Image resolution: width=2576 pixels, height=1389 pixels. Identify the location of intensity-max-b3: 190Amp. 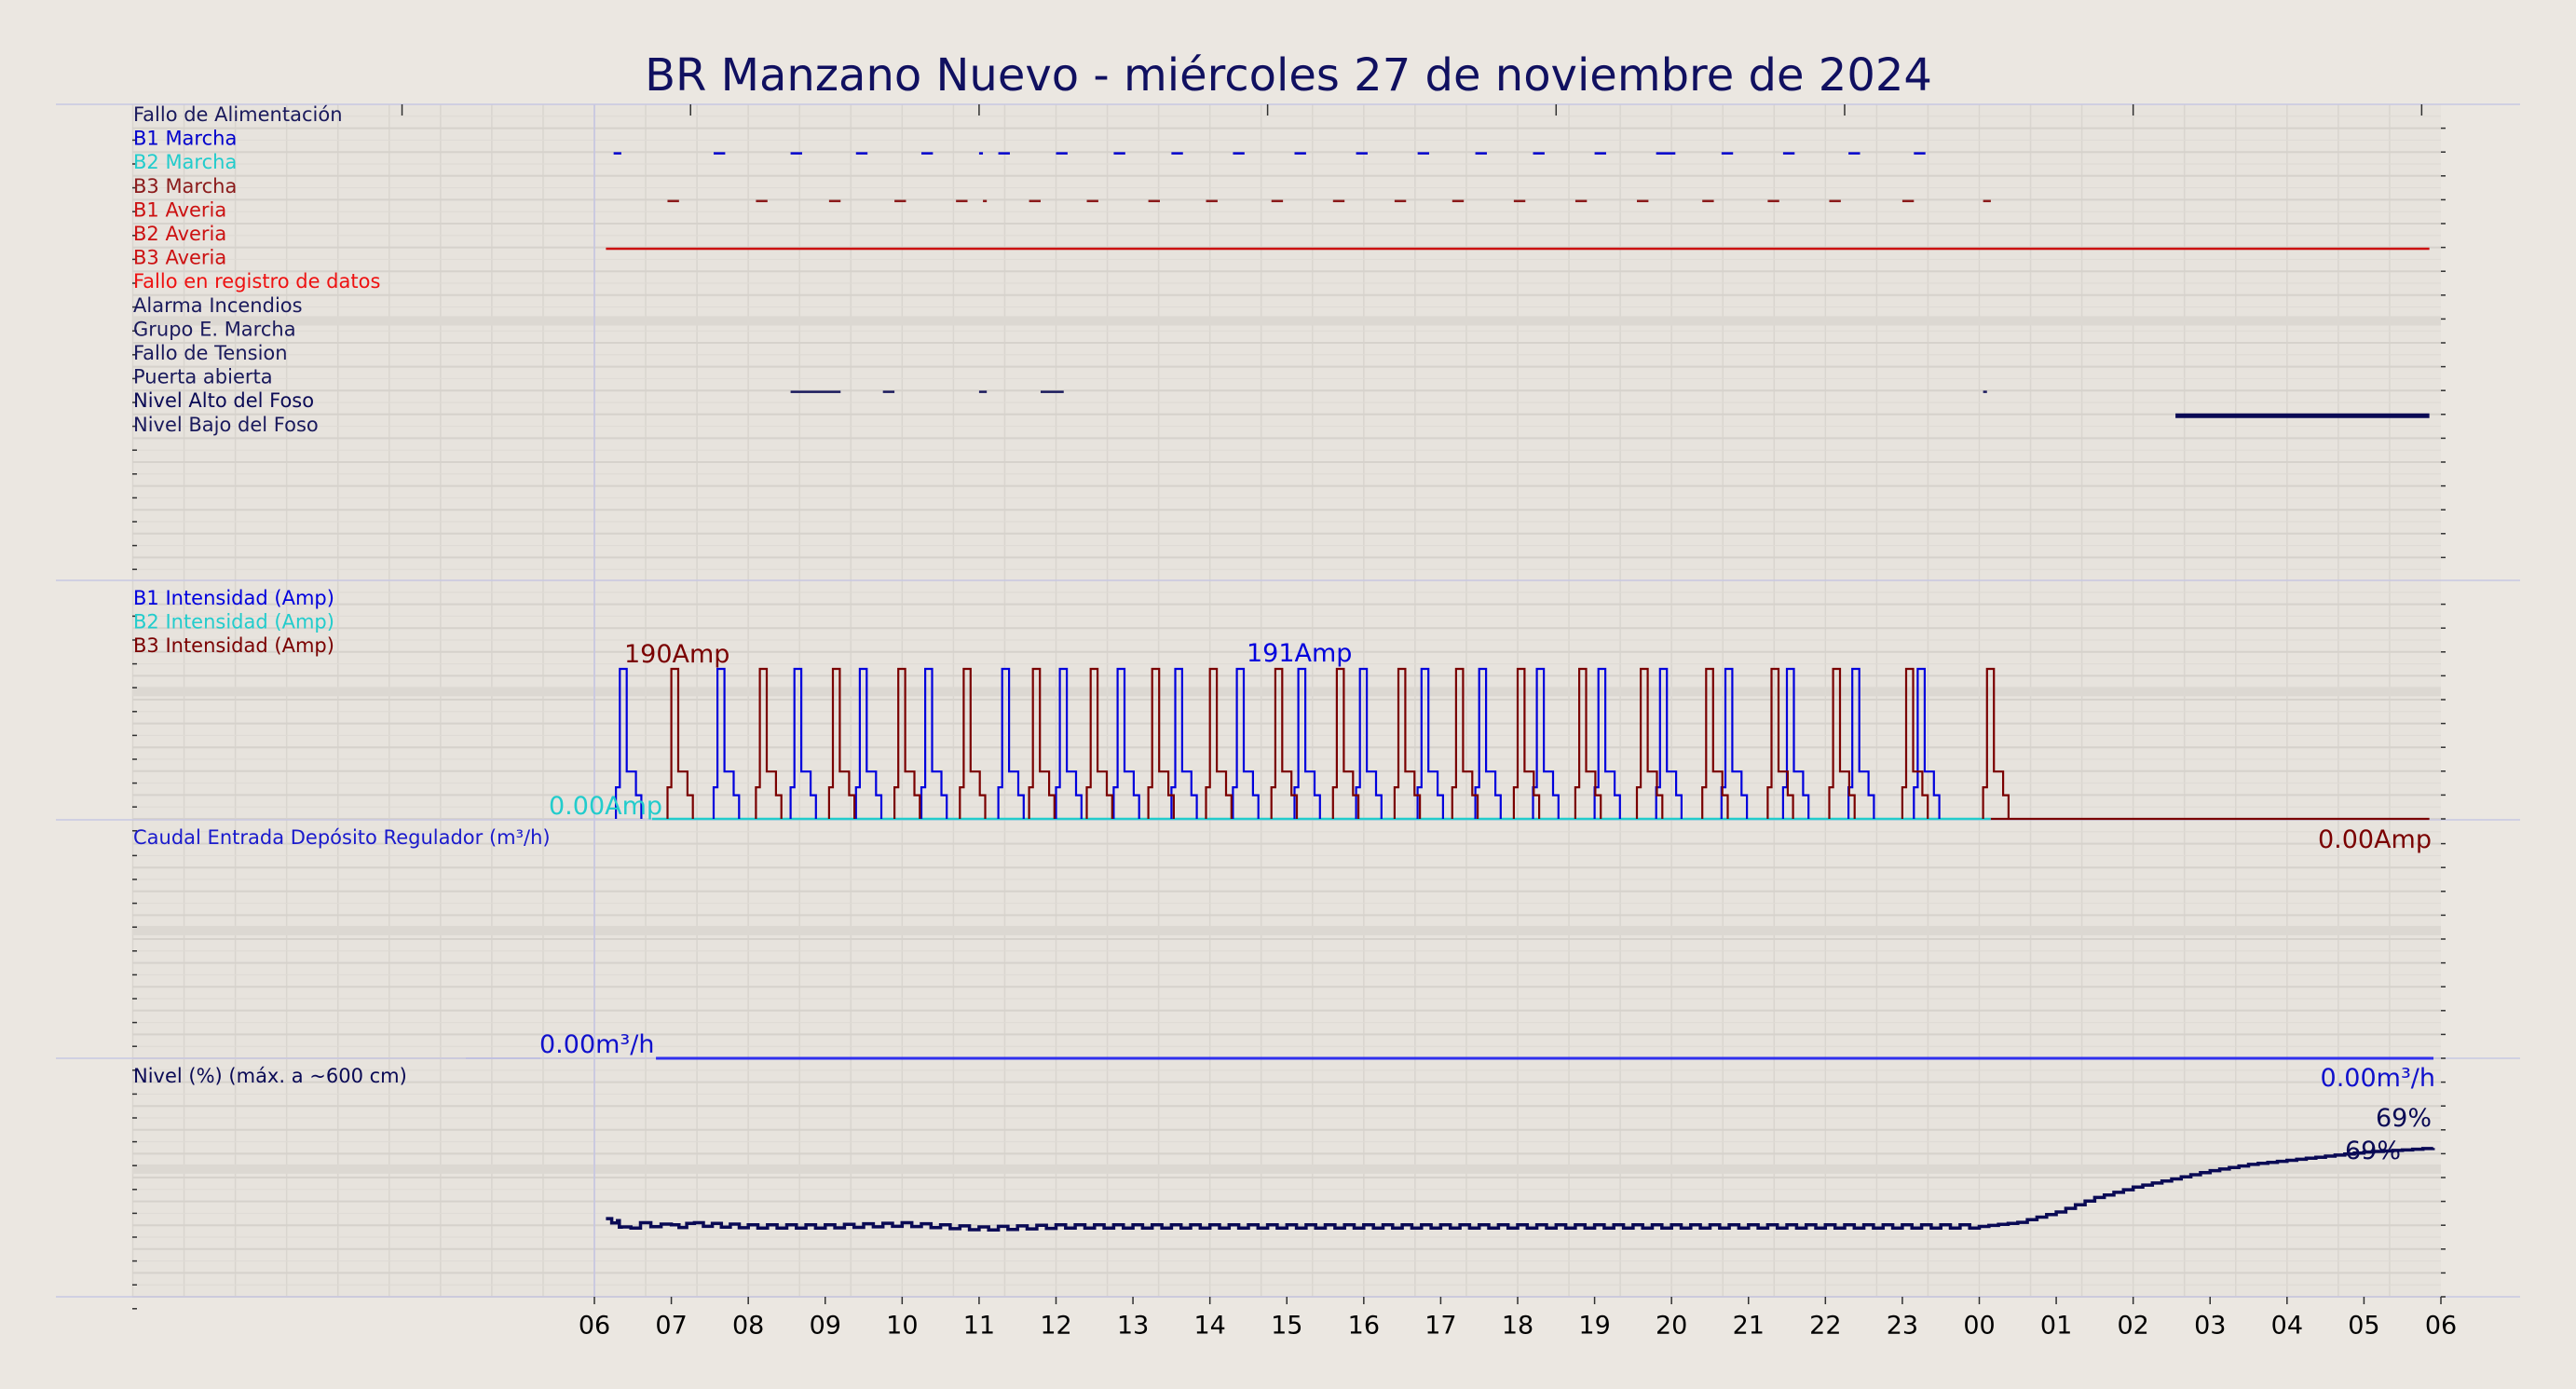
(676, 654).